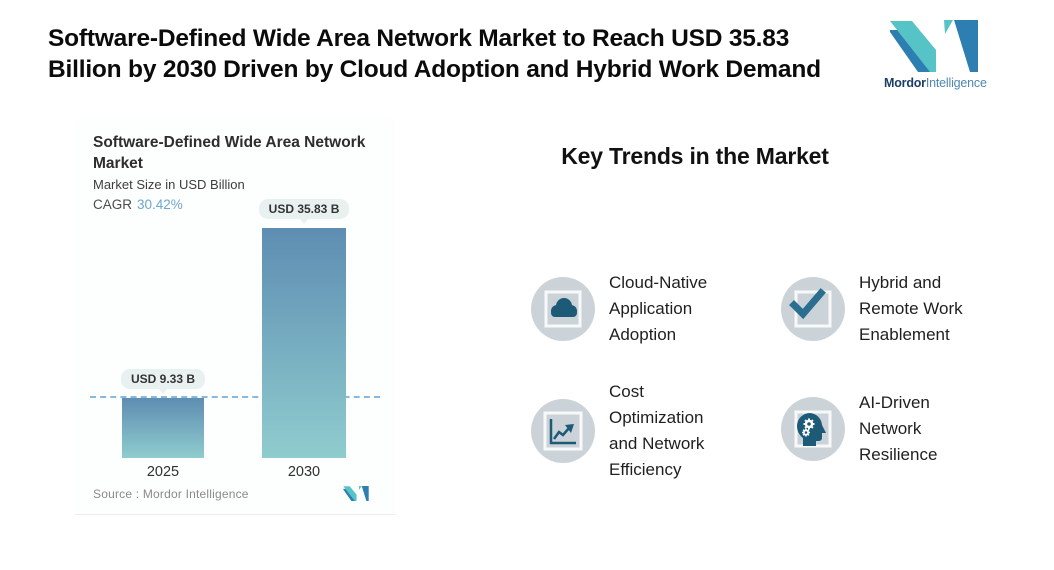 Image resolution: width=1054 pixels, height=570 pixels. I want to click on bar-column-2025: USD 9.33 B, so click(163, 413).